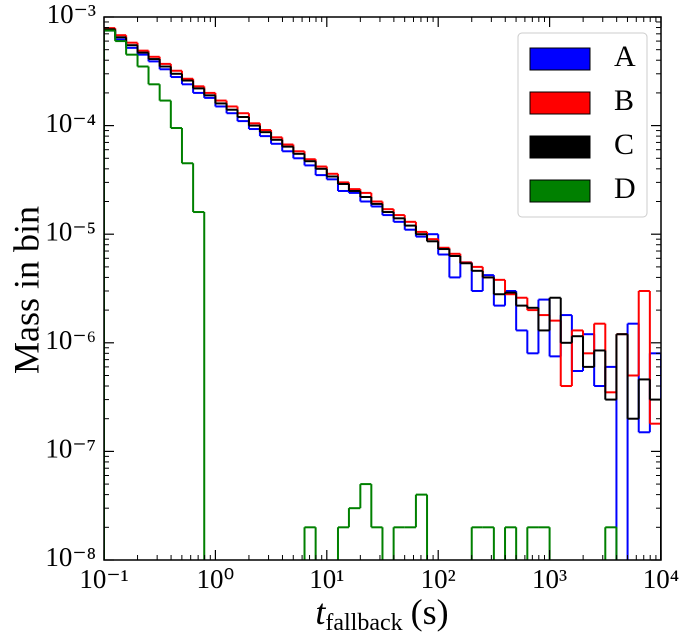  I want to click on y-tick-label: 10⁻⁶, so click(70, 340).